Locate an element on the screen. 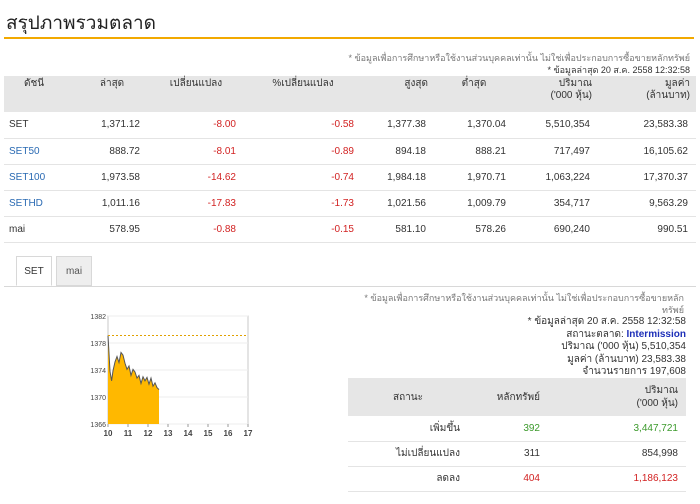  market-status: สถานะตลาด: Intermission is located at coordinates (607, 335).